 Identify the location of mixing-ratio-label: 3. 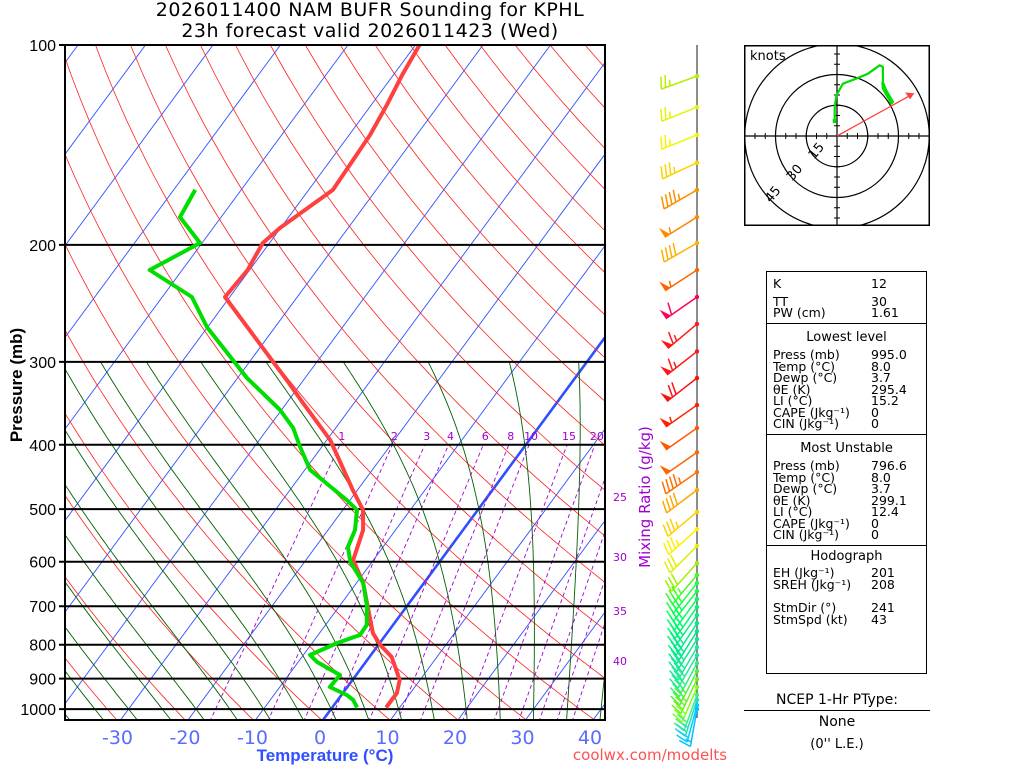
(426, 436).